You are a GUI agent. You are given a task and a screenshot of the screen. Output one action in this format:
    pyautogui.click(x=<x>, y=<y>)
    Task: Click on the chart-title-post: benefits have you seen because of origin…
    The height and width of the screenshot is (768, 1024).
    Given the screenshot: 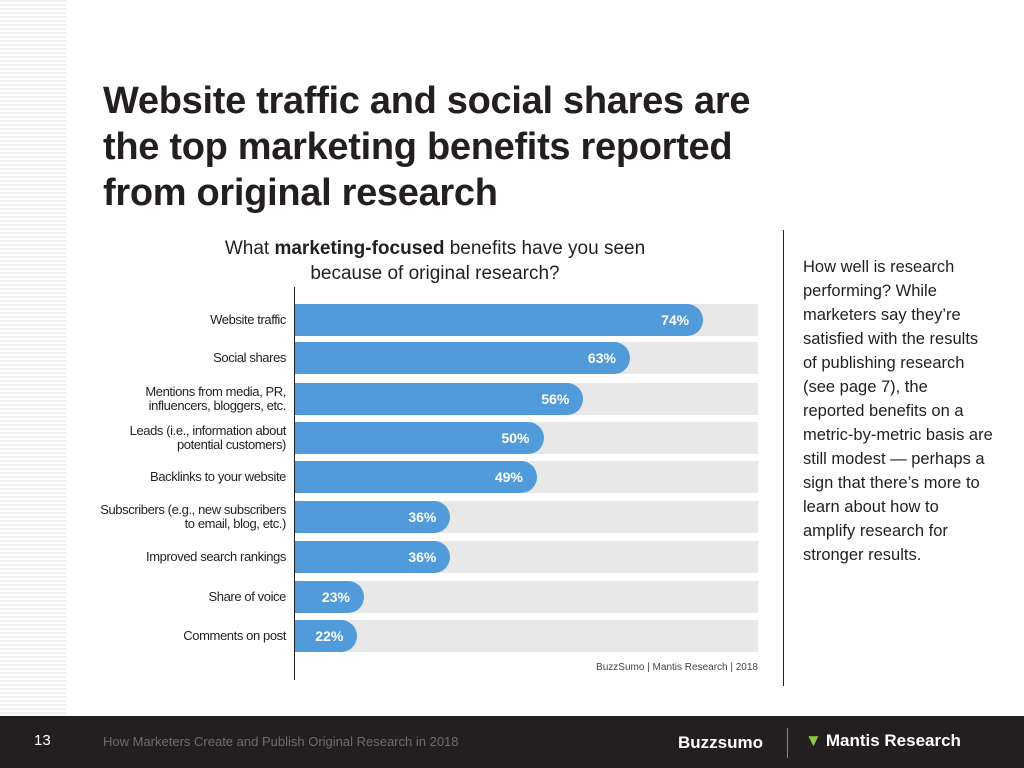 What is the action you would take?
    pyautogui.click(x=478, y=261)
    